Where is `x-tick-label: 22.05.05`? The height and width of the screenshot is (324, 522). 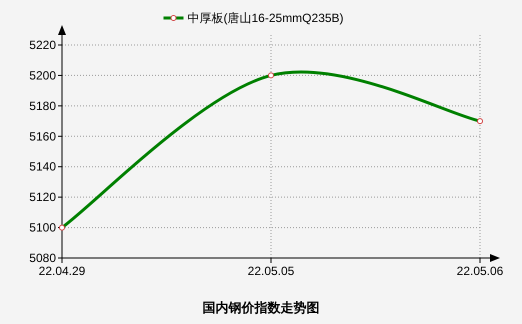
x-tick-label: 22.05.05 is located at coordinates (271, 271).